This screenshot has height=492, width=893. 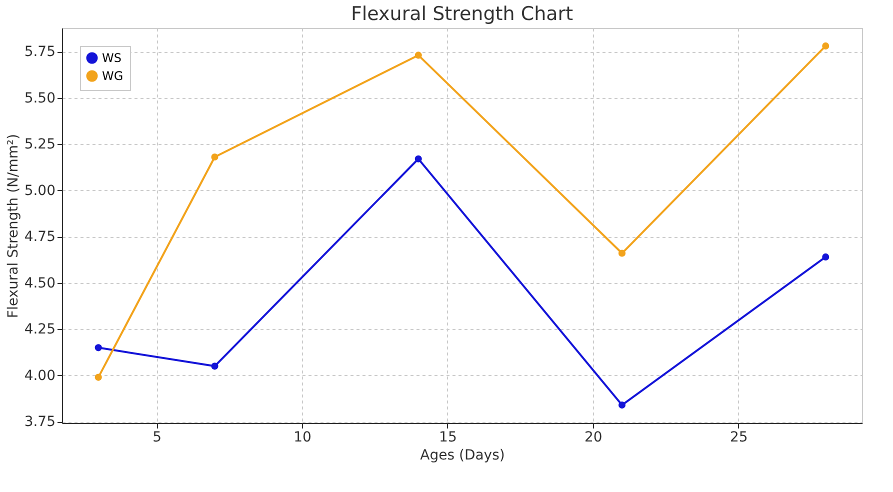 I want to click on y-tick-label: 5.50, so click(x=40, y=98).